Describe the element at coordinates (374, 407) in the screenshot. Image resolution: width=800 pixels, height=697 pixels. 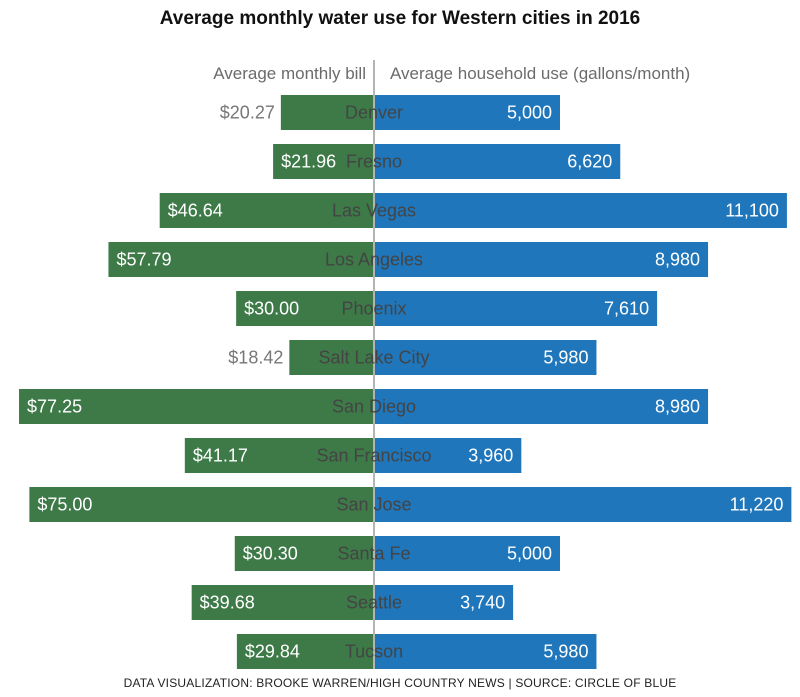
I see `city-label-san-diego: San Diego` at that location.